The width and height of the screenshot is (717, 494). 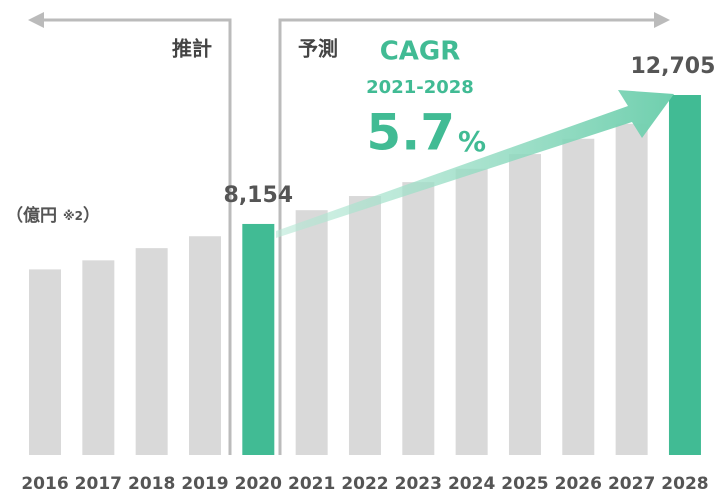 I want to click on cagr-period: 2021-2028, so click(x=420, y=87).